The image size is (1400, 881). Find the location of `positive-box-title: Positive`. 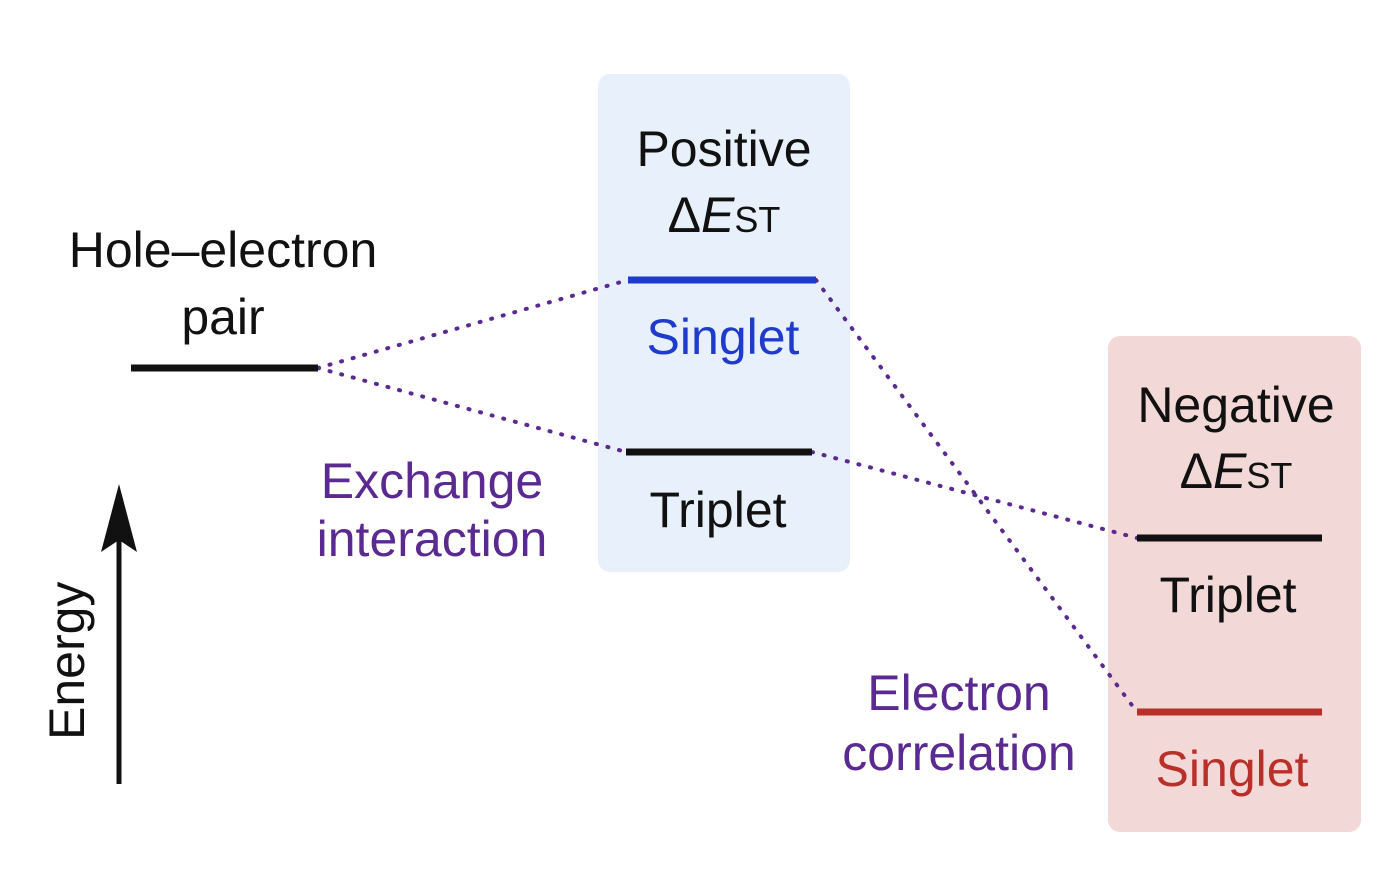

positive-box-title: Positive is located at coordinates (723, 149).